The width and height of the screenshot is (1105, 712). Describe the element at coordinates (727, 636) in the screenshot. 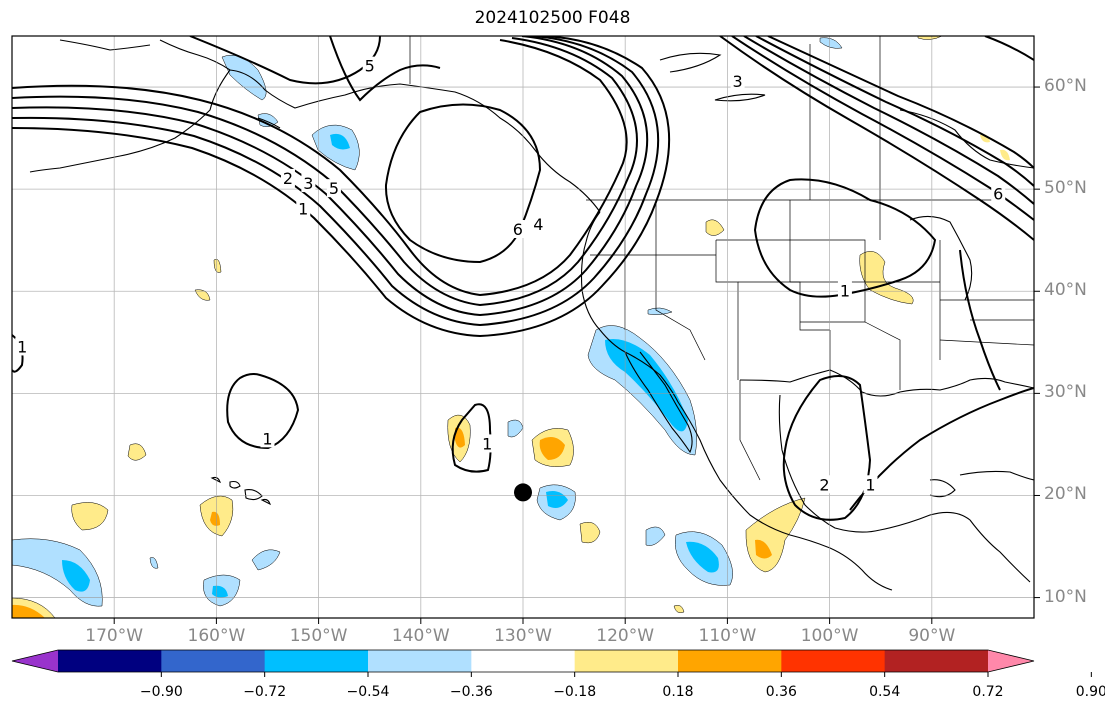

I see `lon-tick-label: 110°W` at that location.